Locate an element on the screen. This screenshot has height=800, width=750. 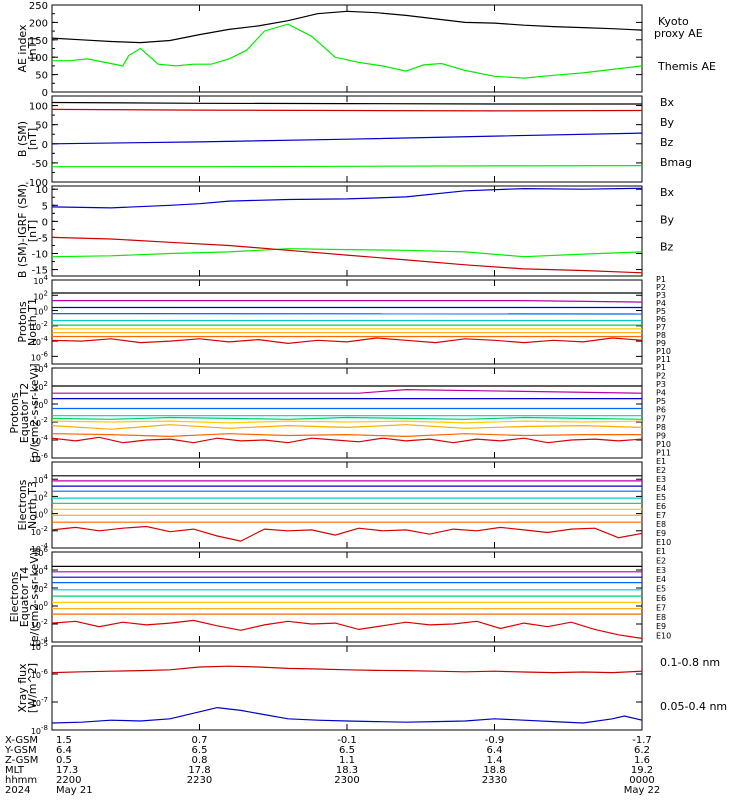
y-tick-label: 0 is located at coordinates (45, 222).